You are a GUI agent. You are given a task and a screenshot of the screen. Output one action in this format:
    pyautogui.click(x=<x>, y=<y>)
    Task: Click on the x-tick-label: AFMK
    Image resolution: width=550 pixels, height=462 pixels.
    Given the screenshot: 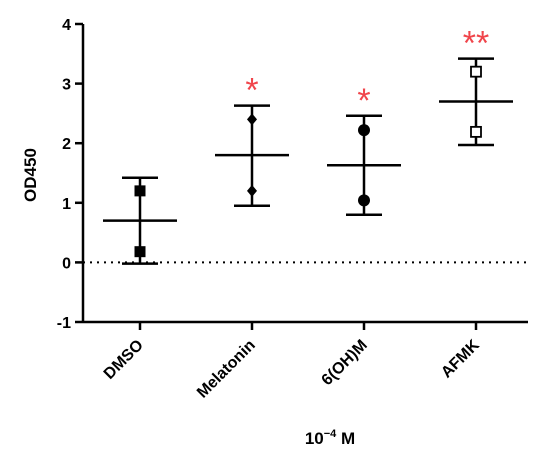 What is the action you would take?
    pyautogui.click(x=460, y=358)
    